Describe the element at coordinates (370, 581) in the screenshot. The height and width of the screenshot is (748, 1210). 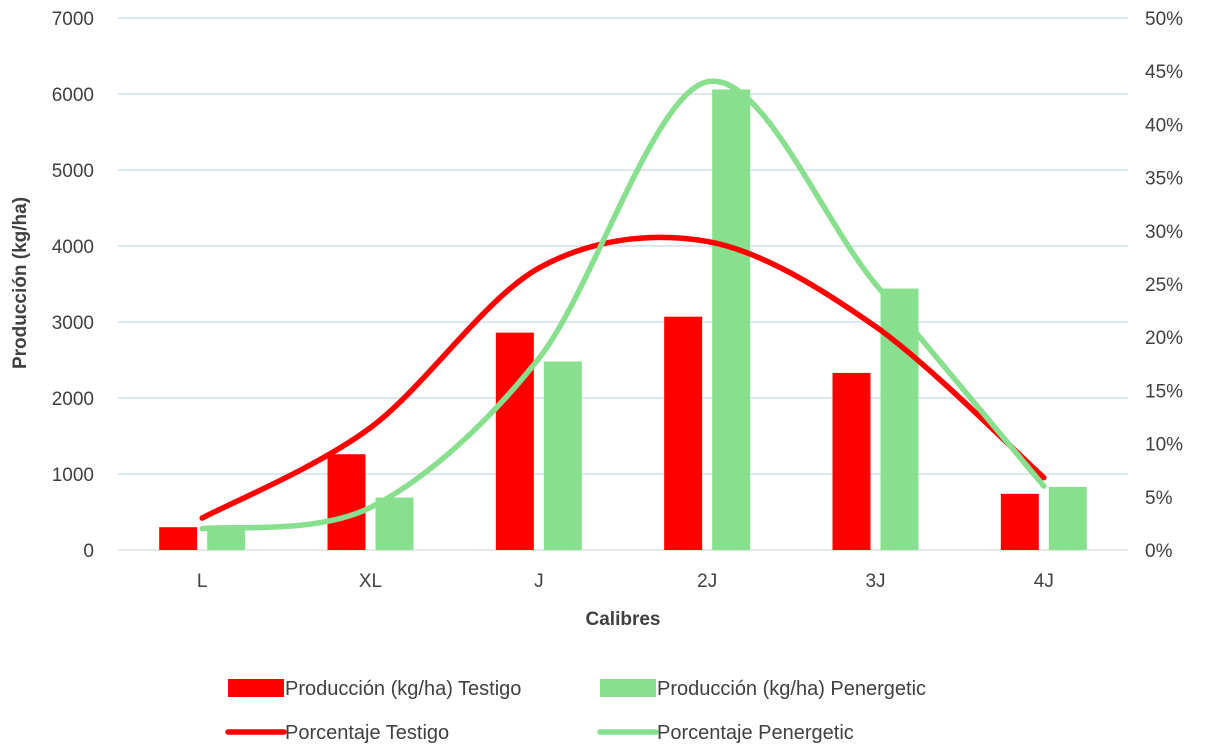
I see `x-tick-label: XL` at that location.